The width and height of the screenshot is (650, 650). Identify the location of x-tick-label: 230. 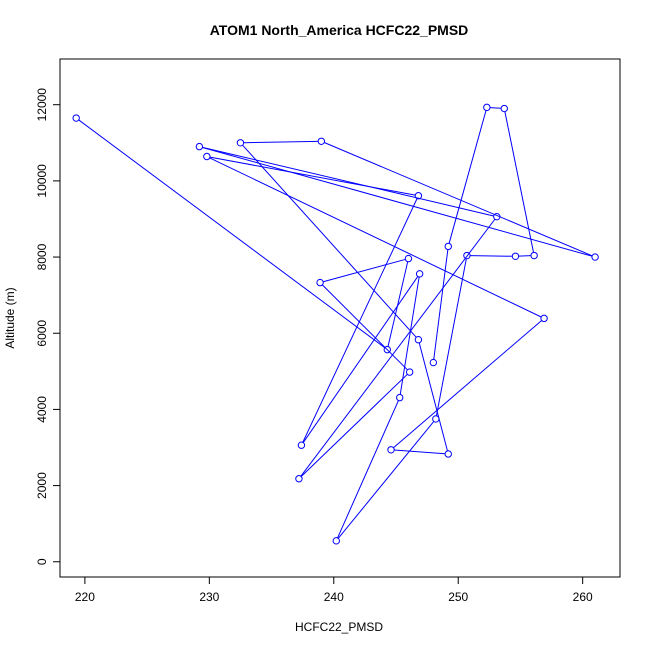
(209, 597).